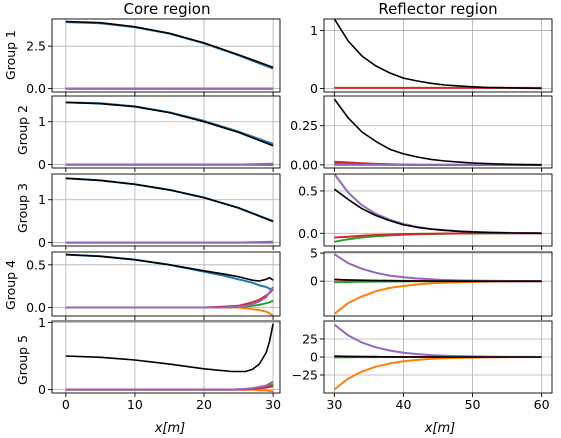 The image size is (561, 438). What do you see at coordinates (10, 285) in the screenshot?
I see `row-label-group-4: Group 4` at bounding box center [10, 285].